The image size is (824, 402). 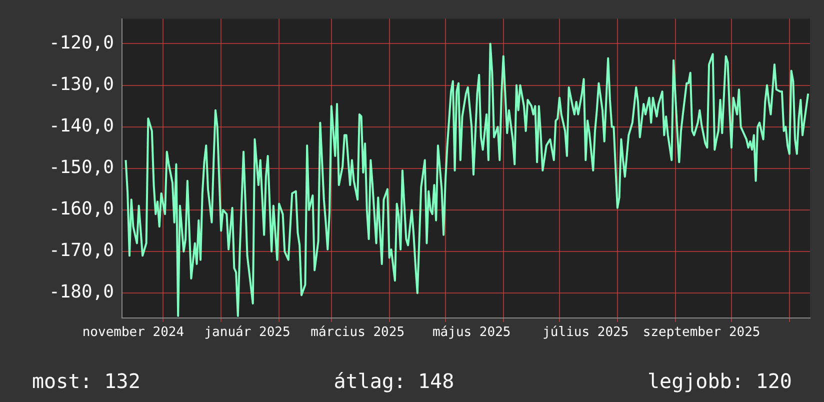 I want to click on x-tick-label: szeptember 2025, so click(x=701, y=332).